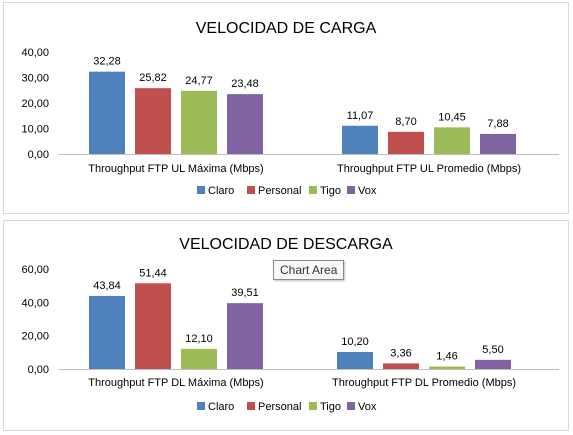 The image size is (573, 435). What do you see at coordinates (286, 244) in the screenshot?
I see `chart-title: VELOCIDAD DE DESCARGA` at bounding box center [286, 244].